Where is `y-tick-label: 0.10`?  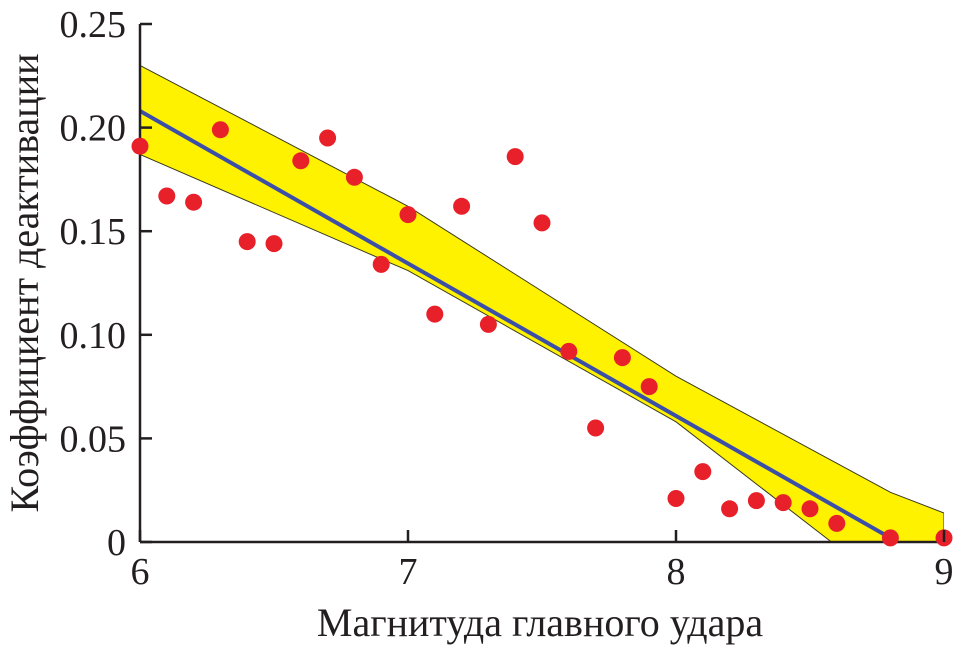
y-tick-label: 0.10 is located at coordinates (93, 336).